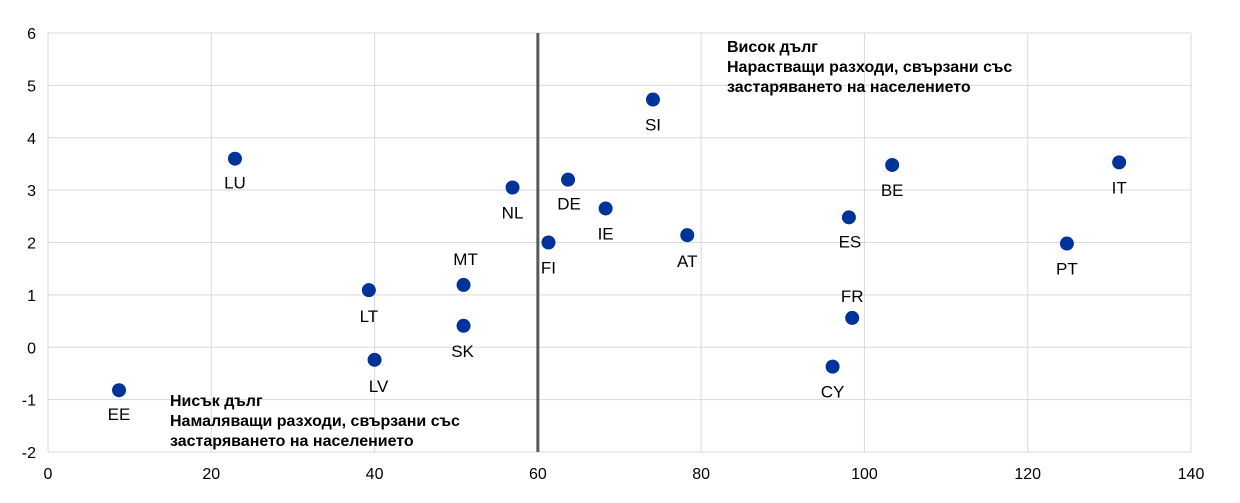  Describe the element at coordinates (29, 401) in the screenshot. I see `y-tick-label: -1` at that location.